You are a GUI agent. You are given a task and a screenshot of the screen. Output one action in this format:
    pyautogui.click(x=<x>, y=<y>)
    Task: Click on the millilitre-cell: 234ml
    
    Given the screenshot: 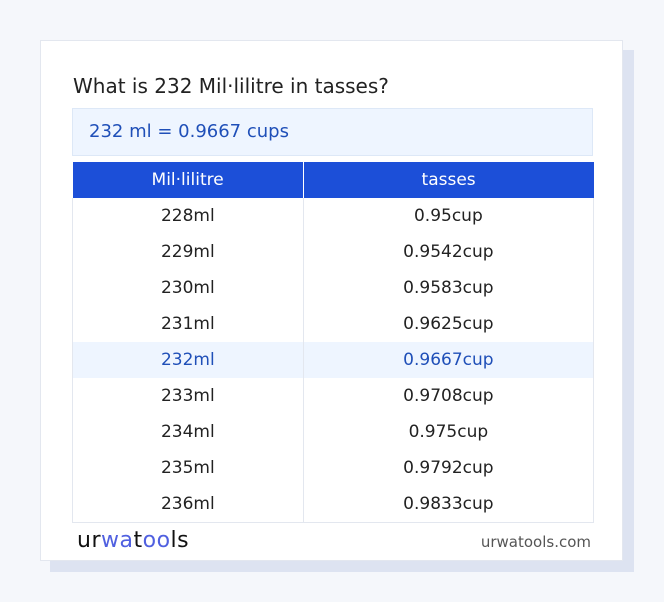 What is the action you would take?
    pyautogui.click(x=188, y=432)
    